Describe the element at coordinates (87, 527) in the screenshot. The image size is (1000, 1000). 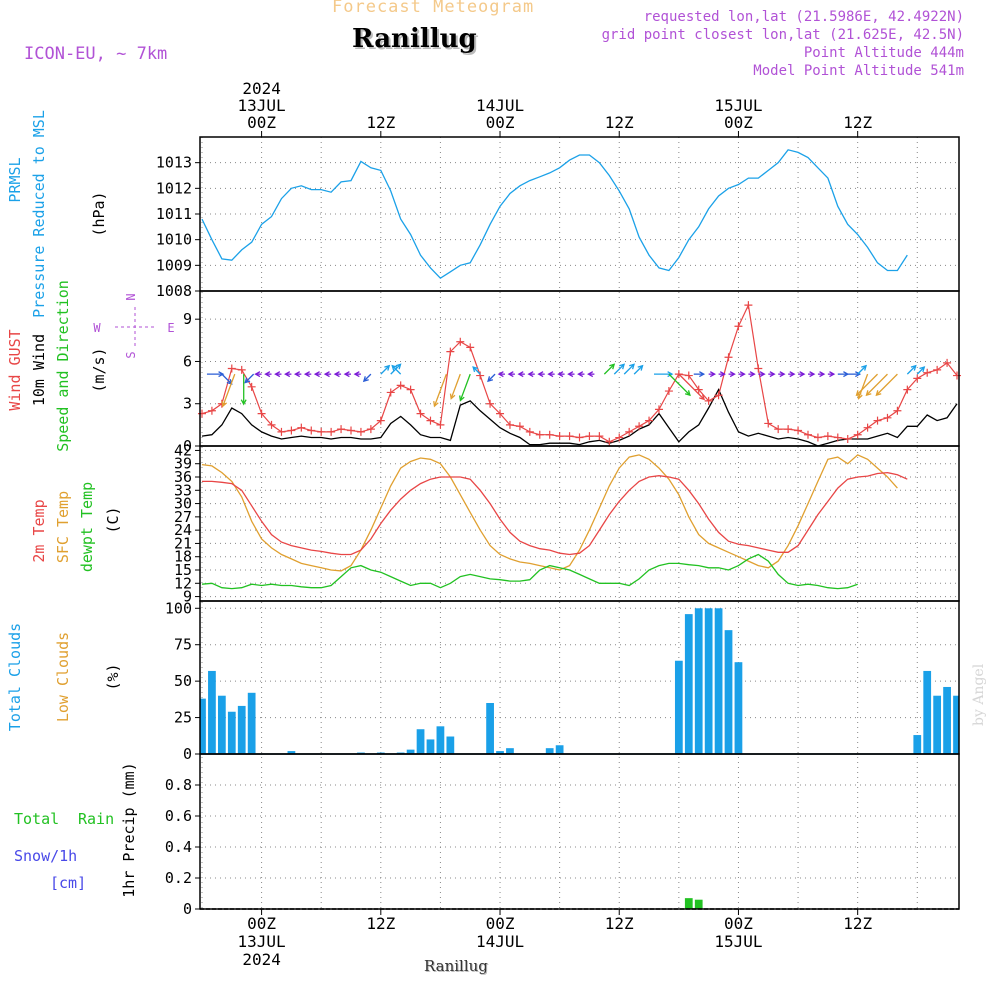
I see `dewpoint-axis-label: dewpt Temp` at that location.